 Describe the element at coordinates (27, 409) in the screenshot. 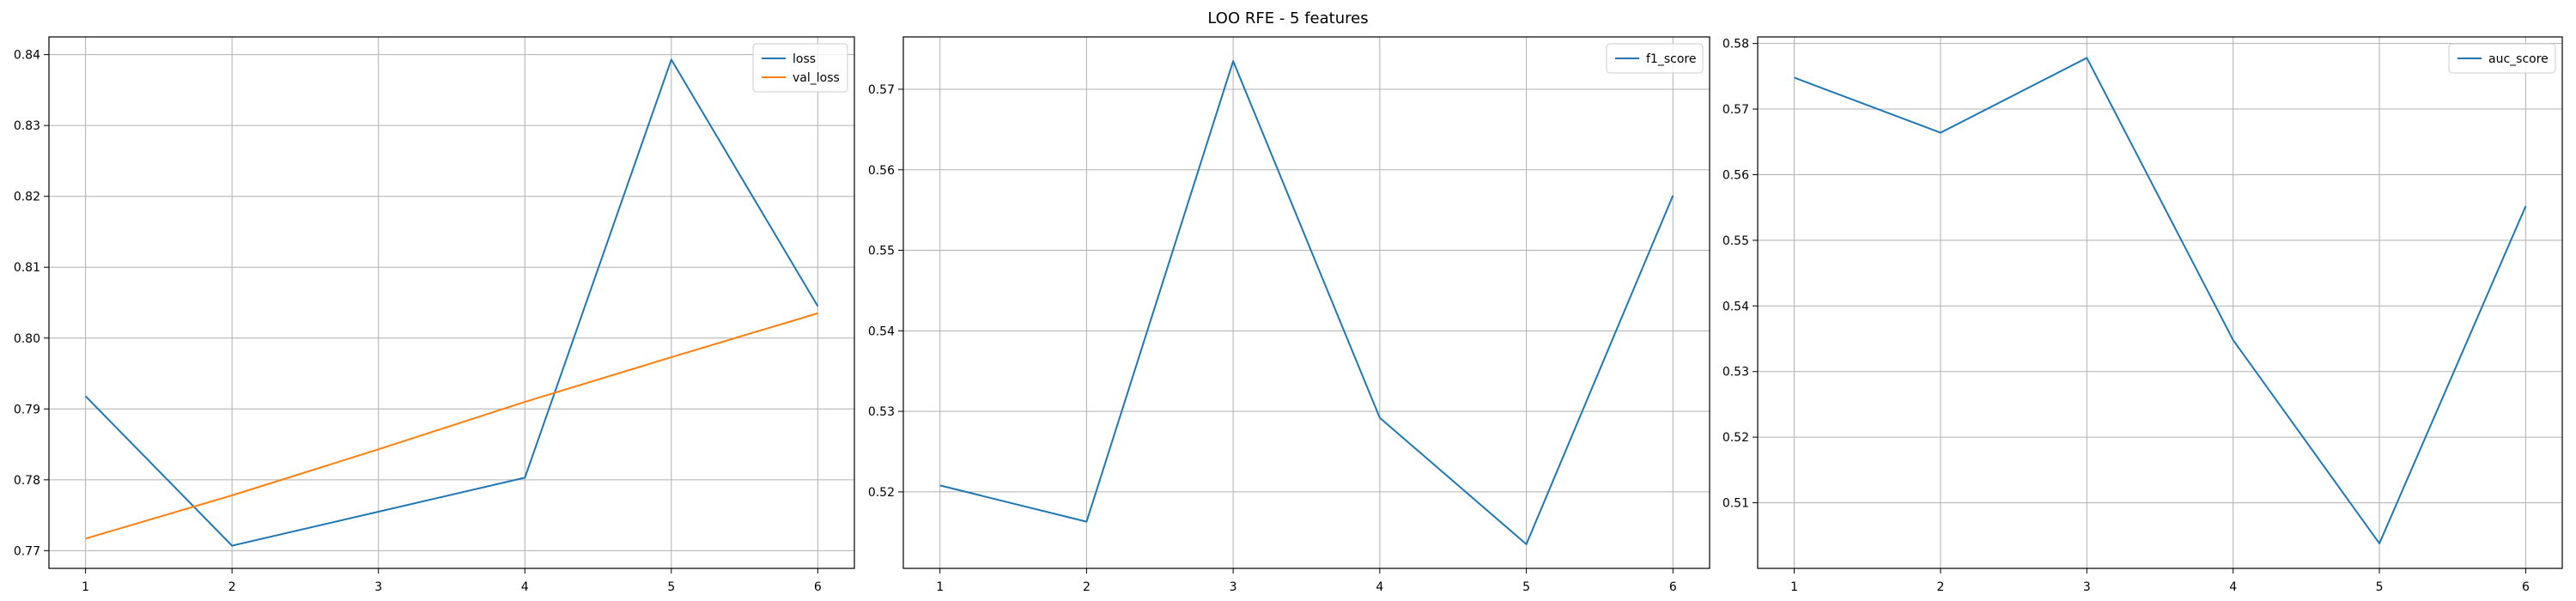

I see `y-tick-label: 0.79` at that location.